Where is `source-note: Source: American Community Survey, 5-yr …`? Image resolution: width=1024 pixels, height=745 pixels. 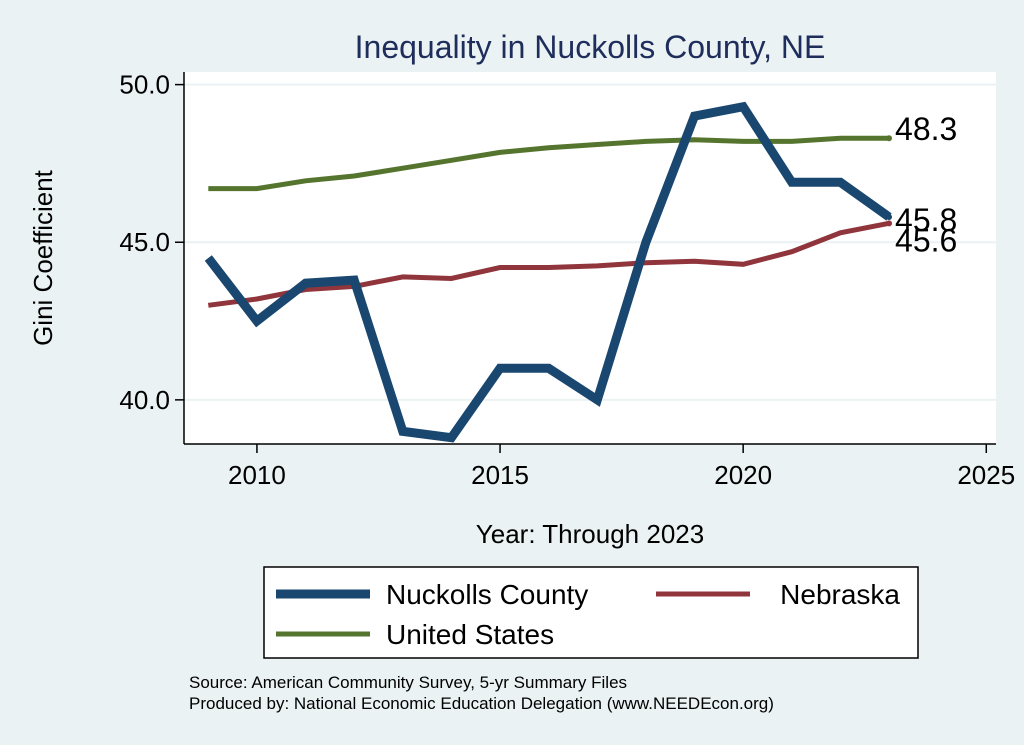 source-note: Source: American Community Survey, 5-yr … is located at coordinates (408, 682).